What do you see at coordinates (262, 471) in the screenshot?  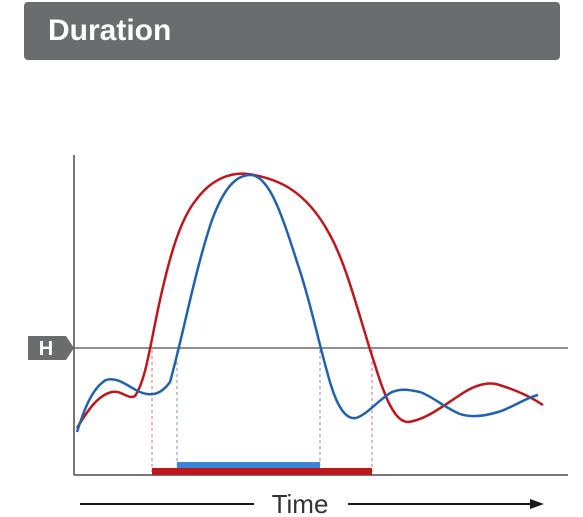 I see `red-duration-bar` at bounding box center [262, 471].